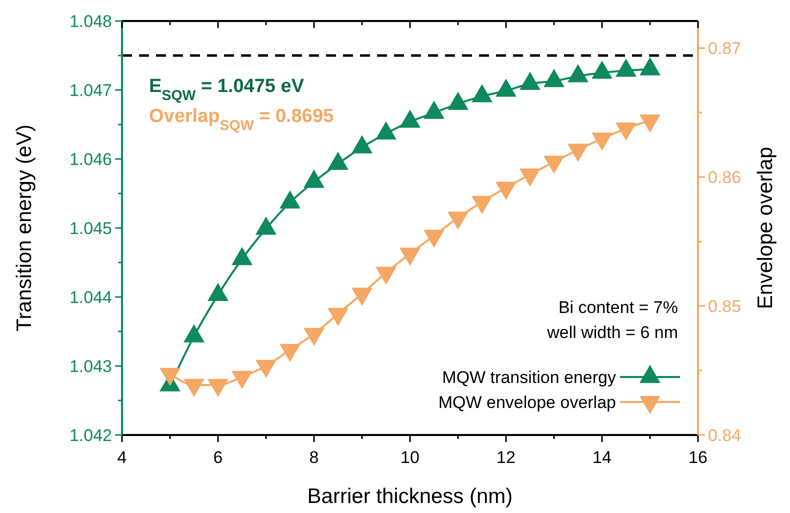 Image resolution: width=790 pixels, height=513 pixels. What do you see at coordinates (725, 306) in the screenshot?
I see `y2-tick-label: 0.85` at bounding box center [725, 306].